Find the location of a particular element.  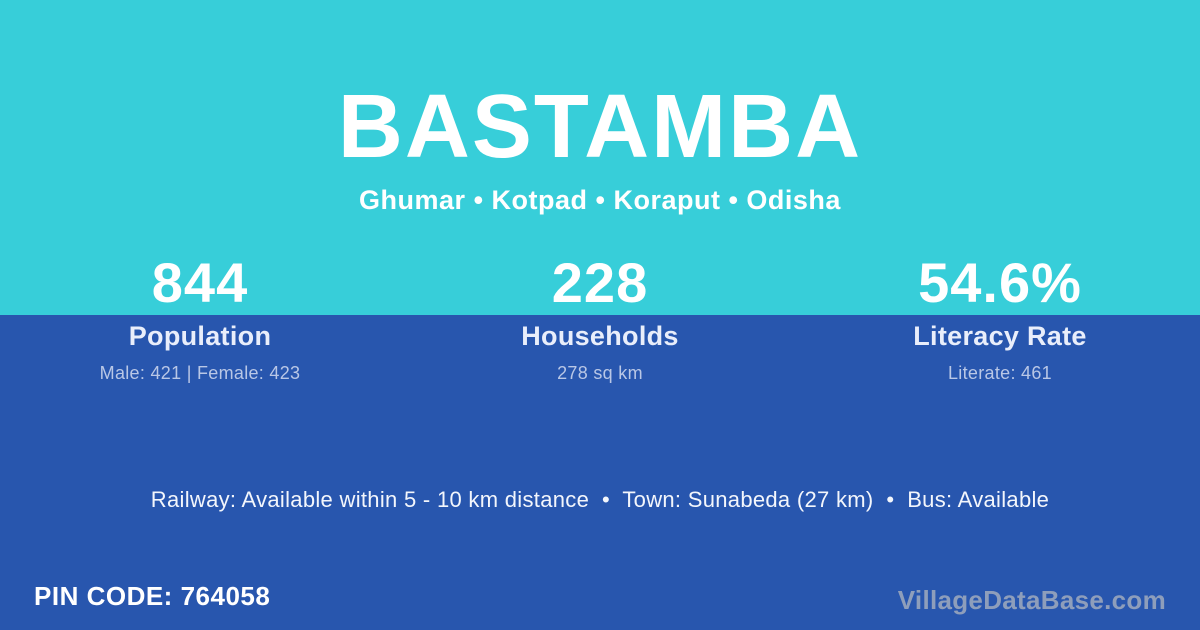

population-detail: Male: 421 | Female: 423 is located at coordinates (200, 373).